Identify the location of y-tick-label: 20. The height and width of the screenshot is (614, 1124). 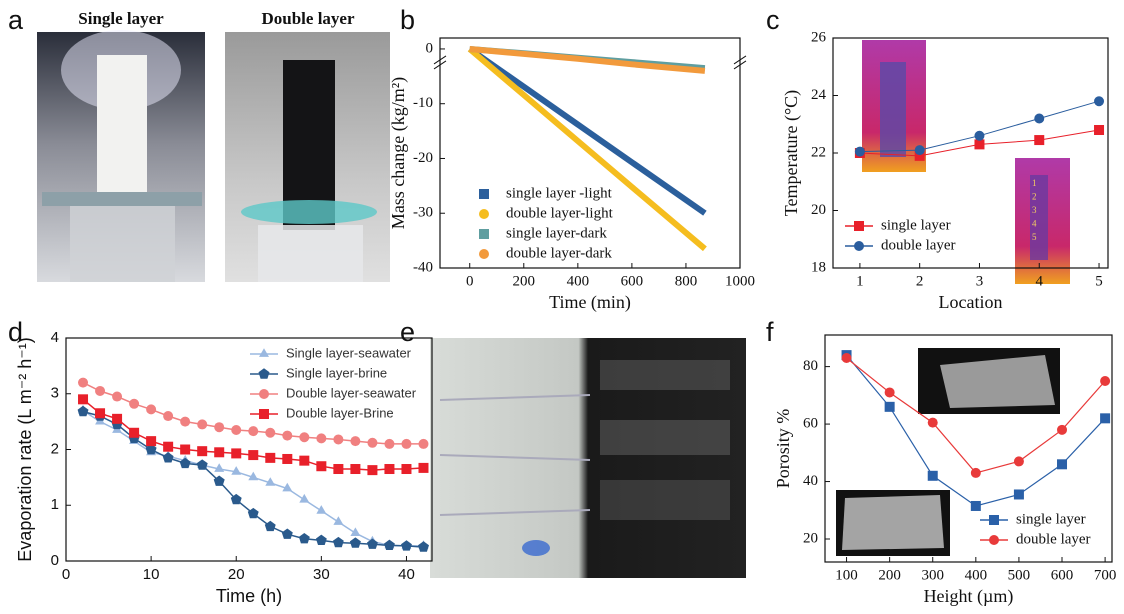
(818, 210).